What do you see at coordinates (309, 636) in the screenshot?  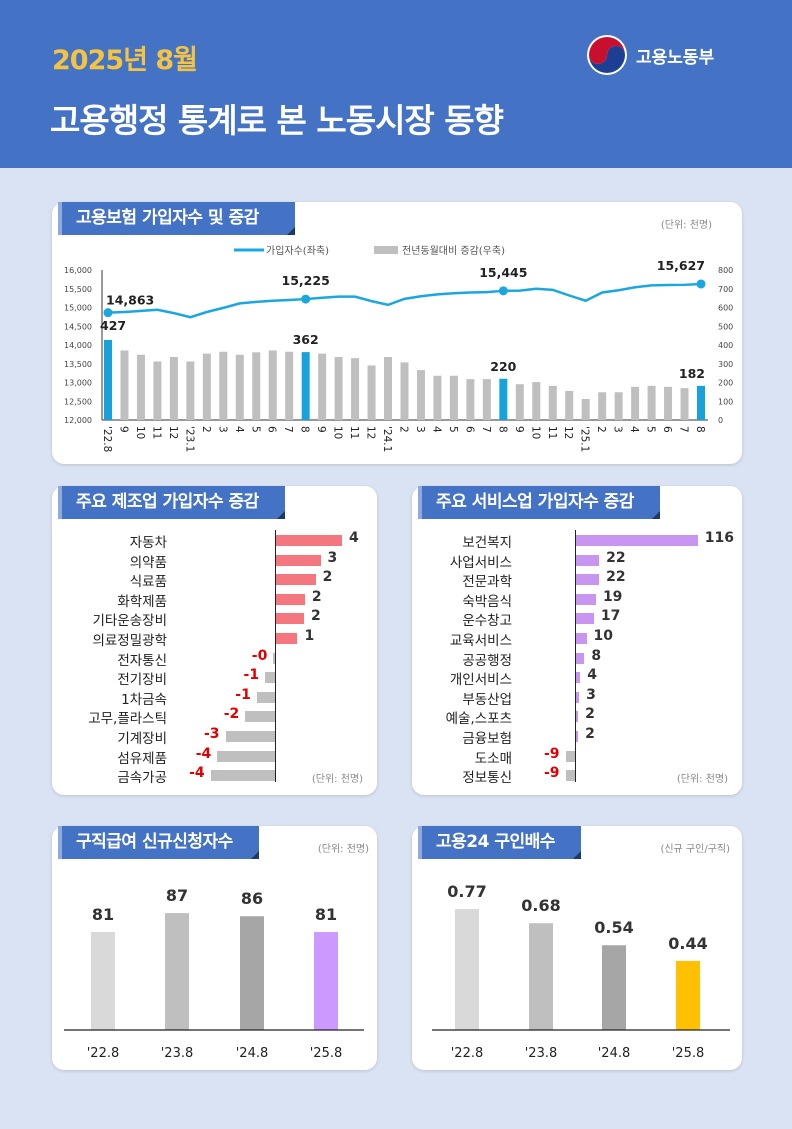 I see `manufacturing-value-label: 1` at bounding box center [309, 636].